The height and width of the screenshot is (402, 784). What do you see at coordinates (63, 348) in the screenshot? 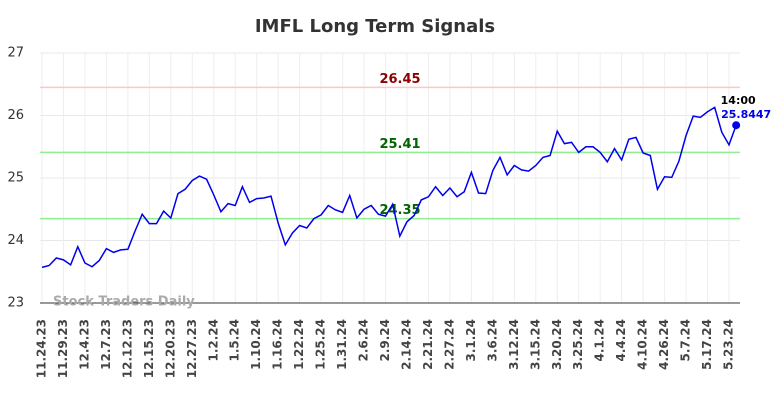
I see `x-tick-label: 11.29.23` at bounding box center [63, 348].